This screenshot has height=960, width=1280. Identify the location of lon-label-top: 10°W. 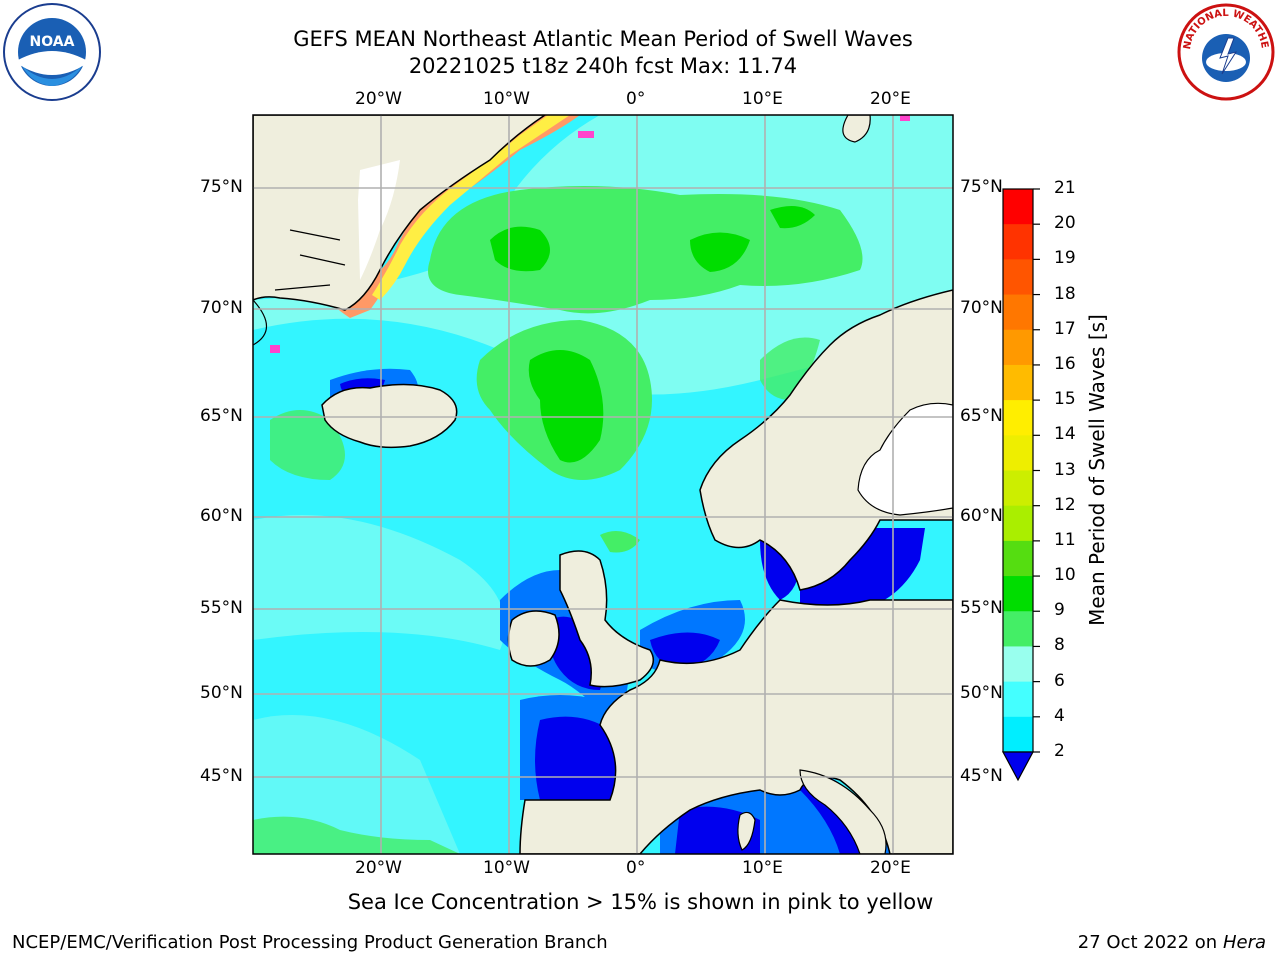
(506, 99).